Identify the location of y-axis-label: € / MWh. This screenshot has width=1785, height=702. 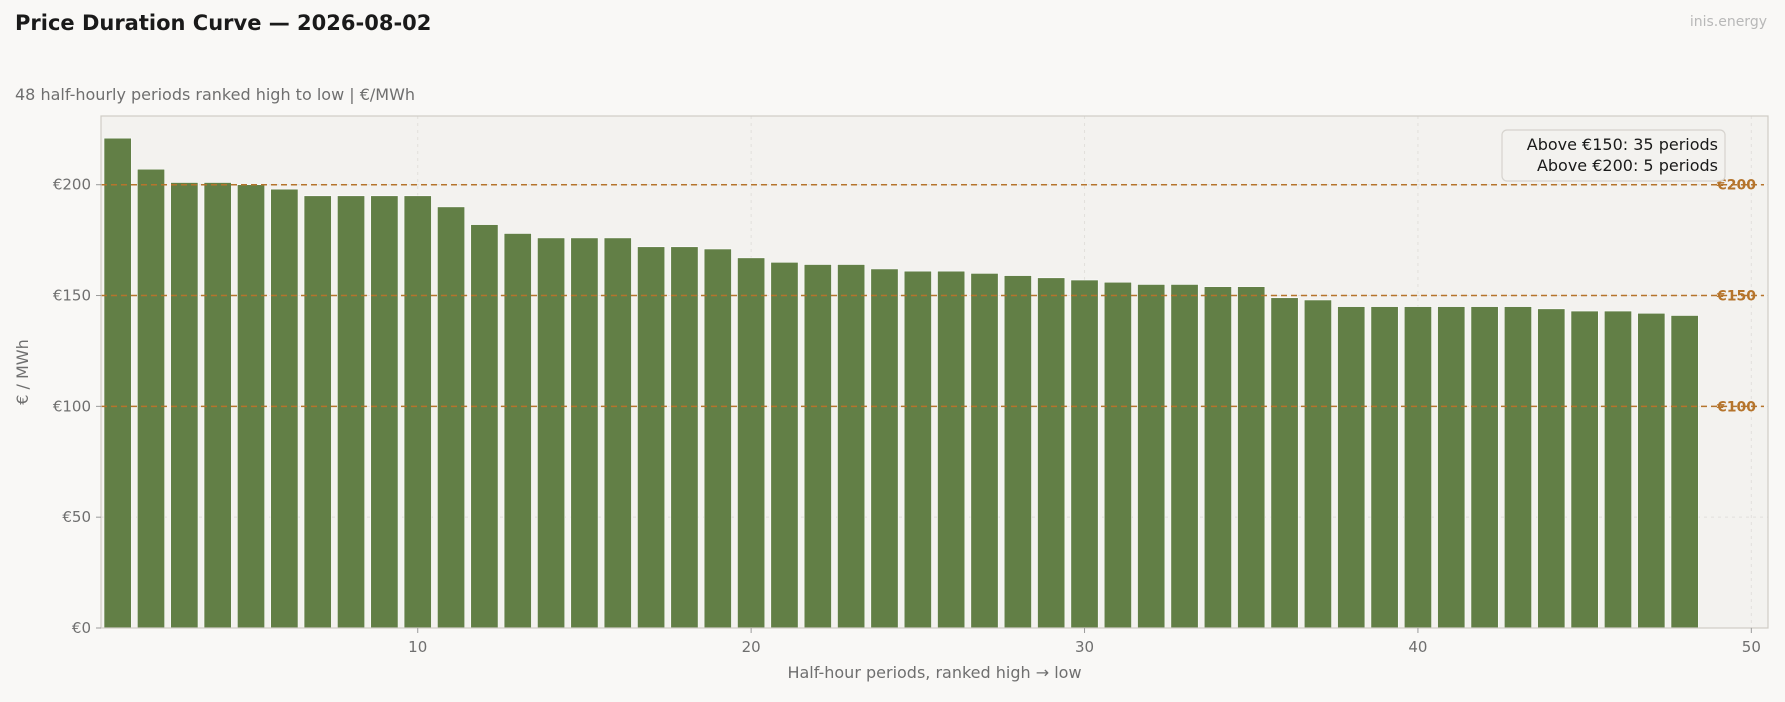
(22, 372).